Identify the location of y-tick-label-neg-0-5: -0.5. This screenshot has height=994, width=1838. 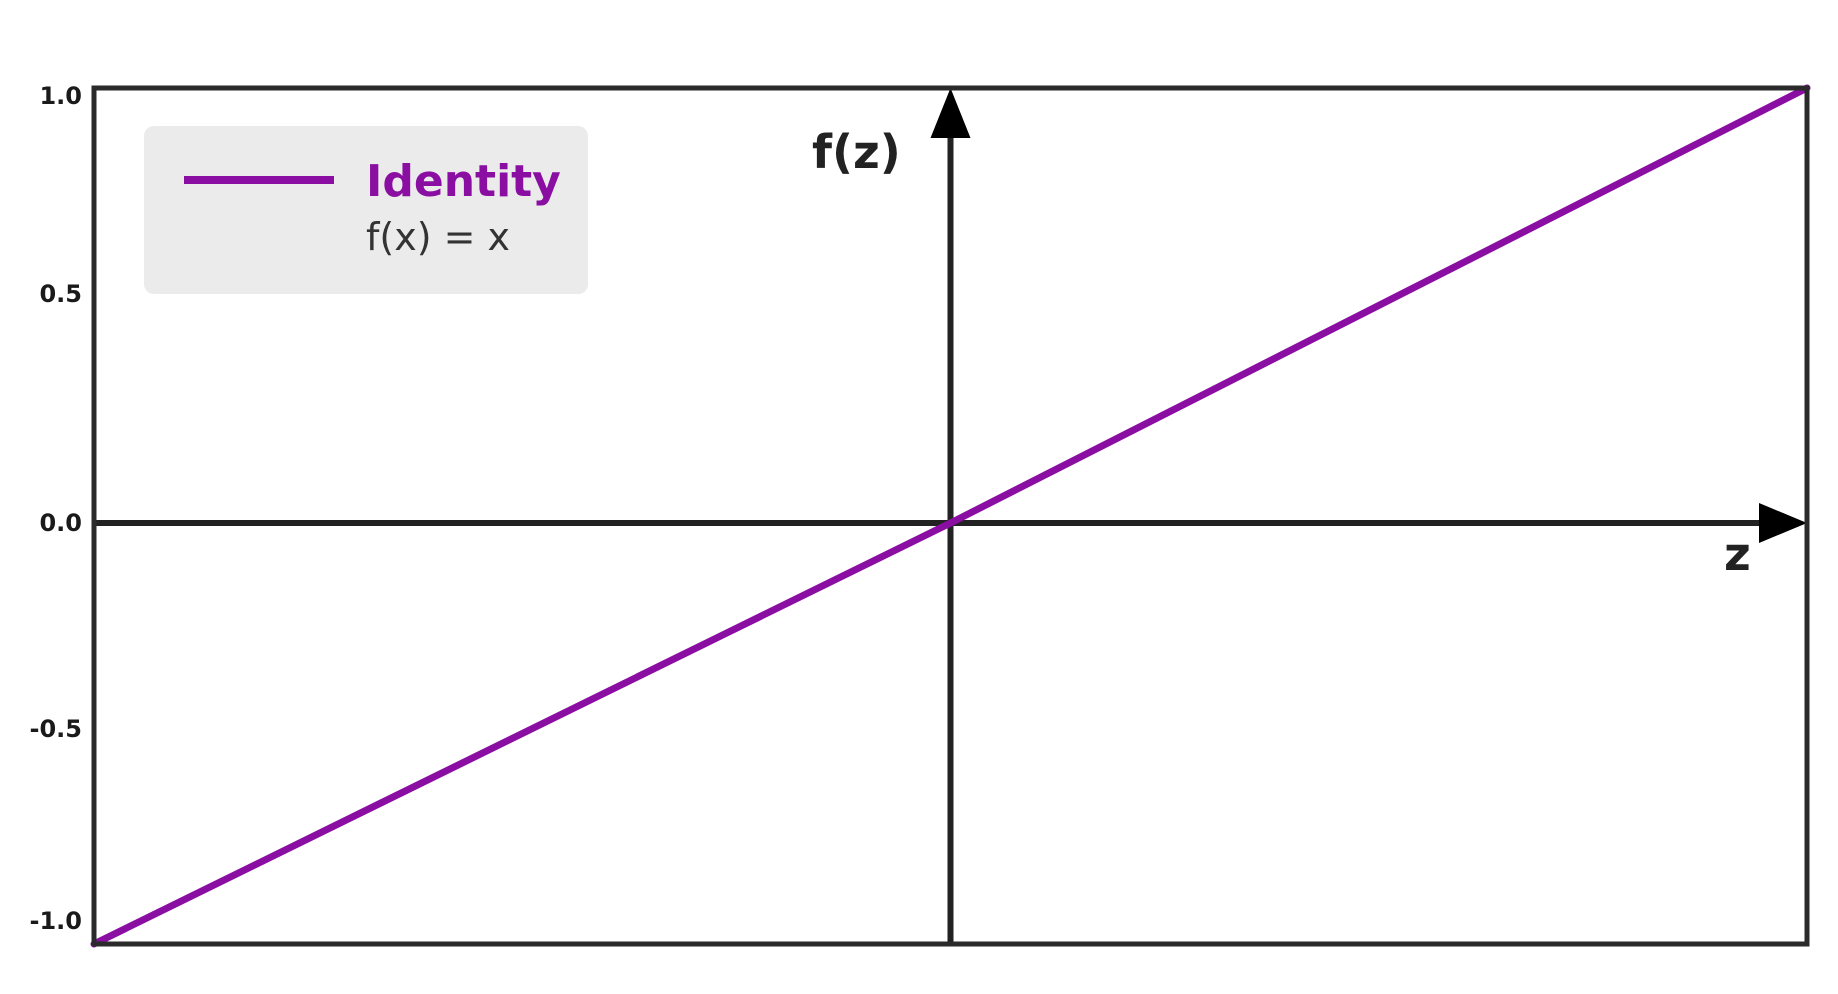
(56, 729).